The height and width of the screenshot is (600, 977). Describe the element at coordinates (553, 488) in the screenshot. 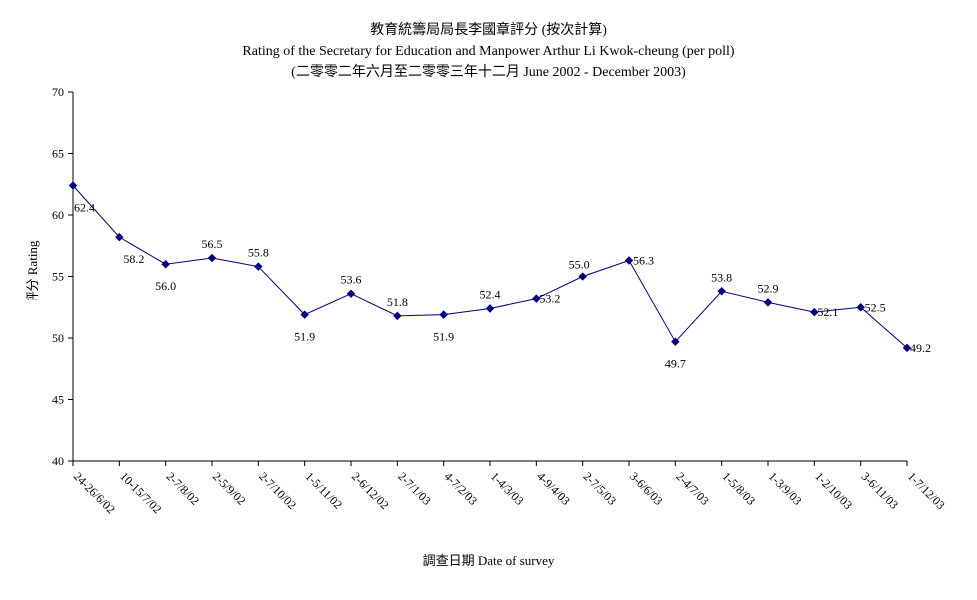

I see `x-tick-label: 4-9/4/03` at that location.